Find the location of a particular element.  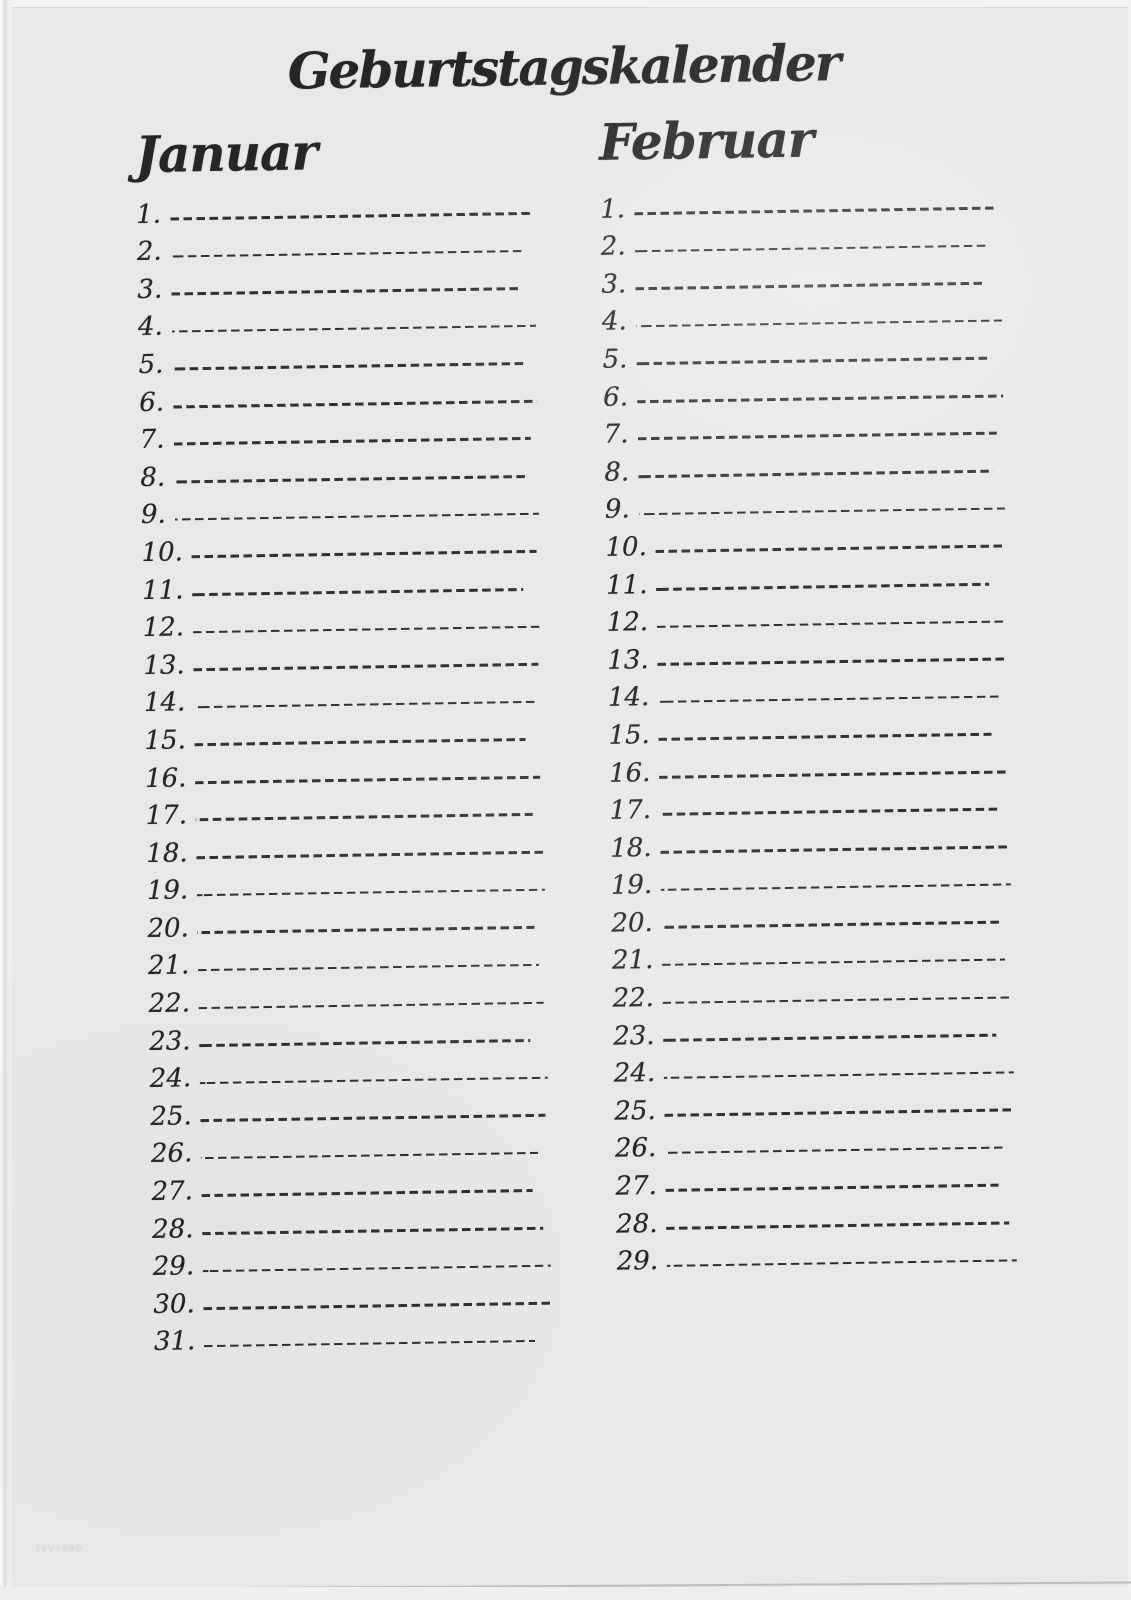

day-number: 11. is located at coordinates (626, 585).